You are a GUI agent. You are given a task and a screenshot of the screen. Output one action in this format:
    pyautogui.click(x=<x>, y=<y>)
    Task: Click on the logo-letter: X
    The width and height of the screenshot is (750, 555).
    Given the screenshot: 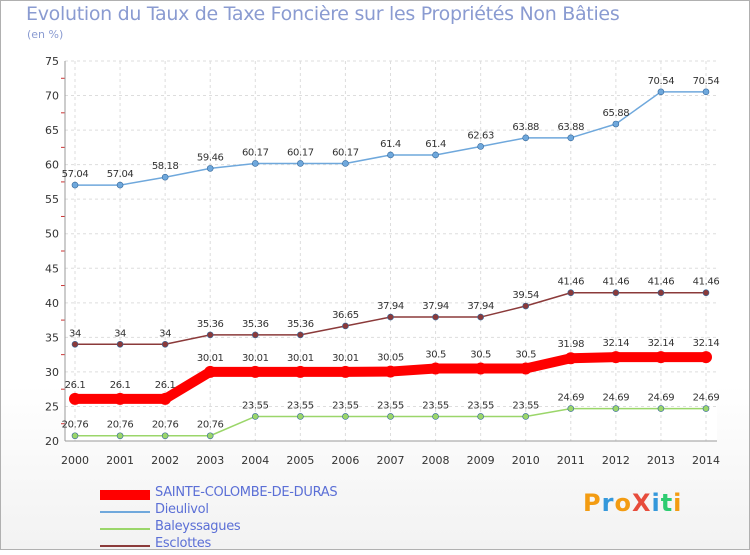 What is the action you would take?
    pyautogui.click(x=641, y=503)
    